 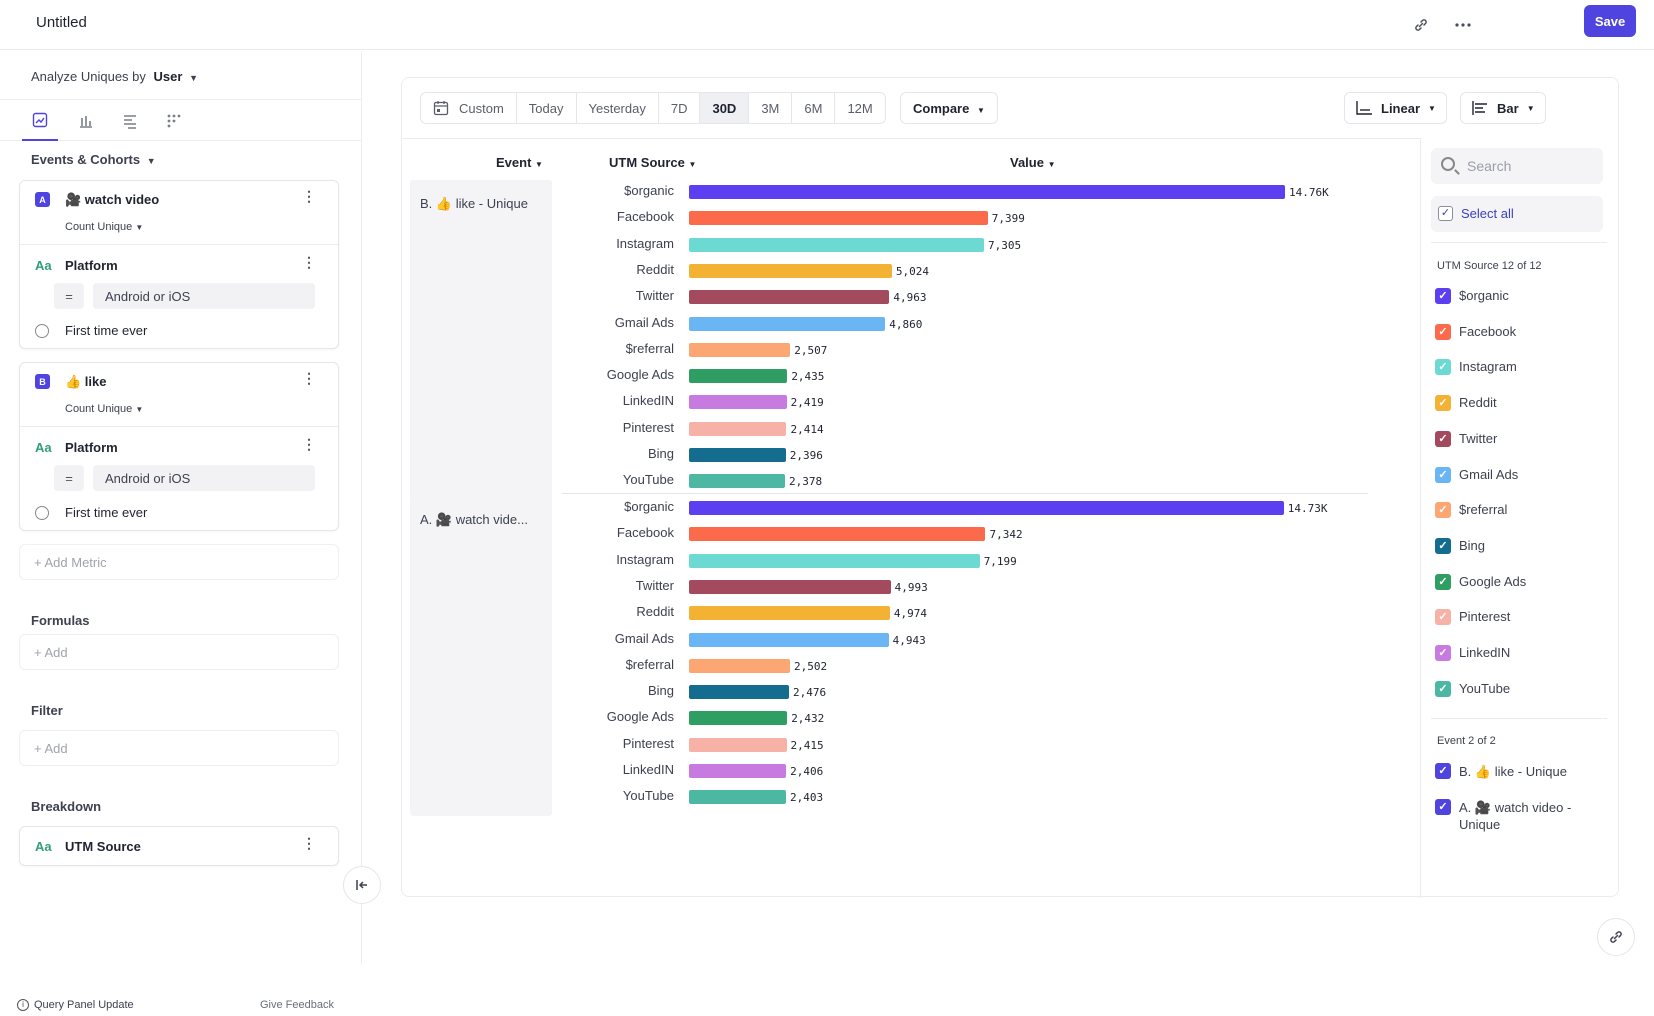 I want to click on legend-source-item: ✓ Bing, so click(x=1460, y=545).